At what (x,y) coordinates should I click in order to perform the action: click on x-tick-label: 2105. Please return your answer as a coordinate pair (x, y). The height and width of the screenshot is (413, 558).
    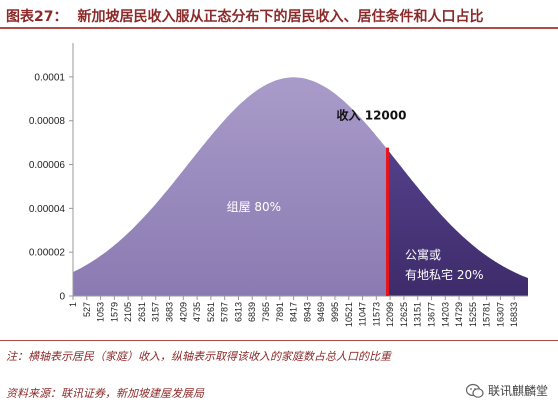
    Looking at the image, I should click on (128, 312).